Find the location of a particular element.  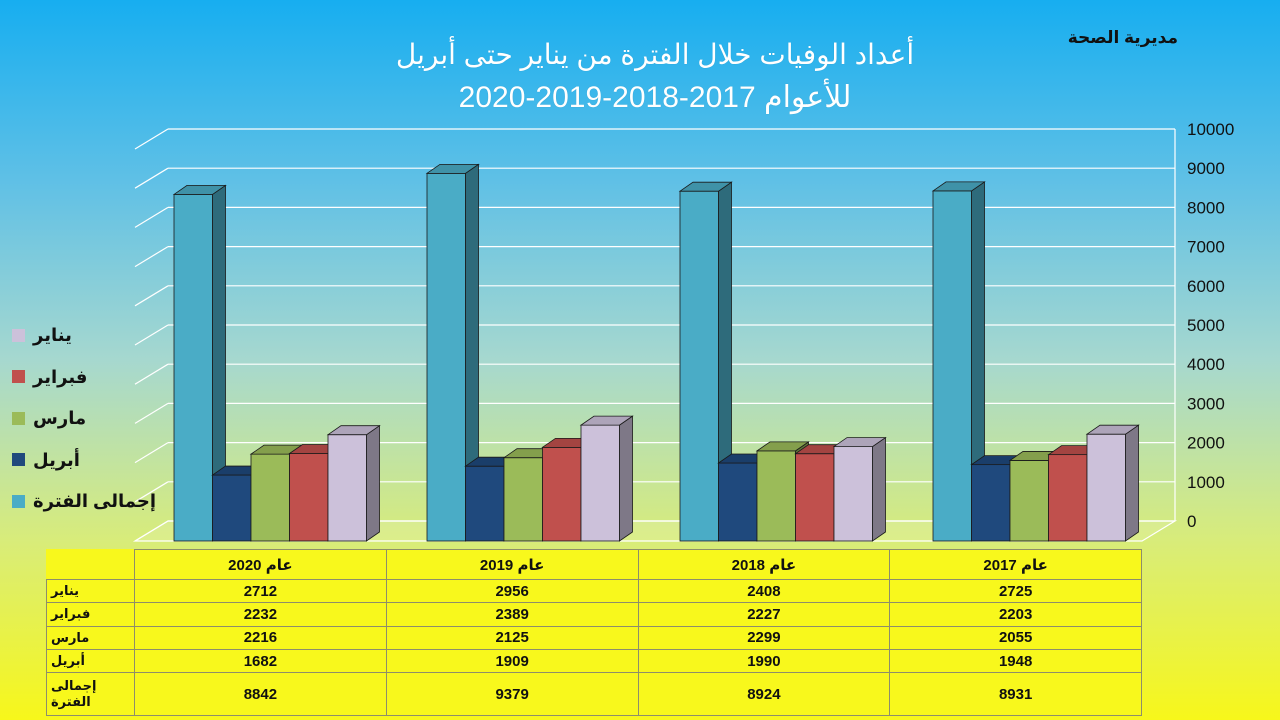

y-tick-label: 8000 is located at coordinates (1206, 207).